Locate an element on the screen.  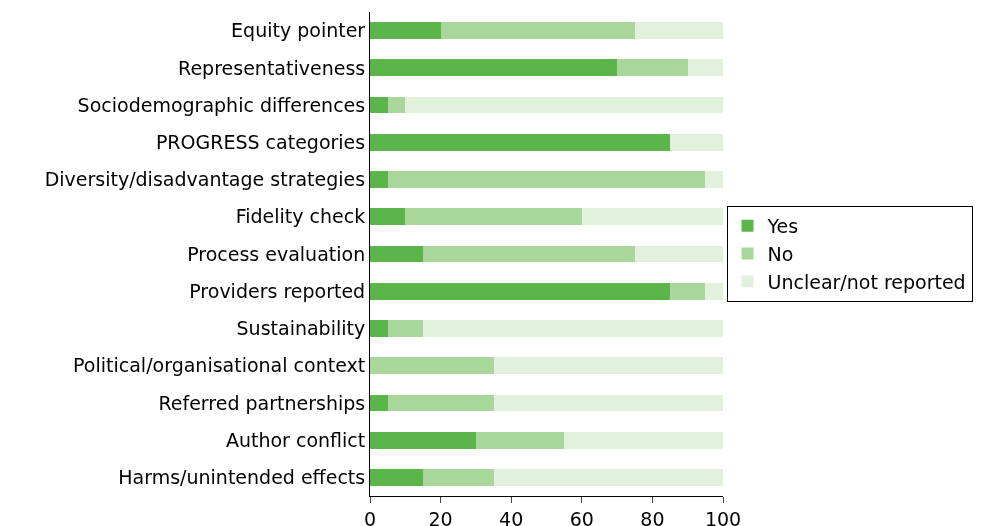
y-tick-label: Representativeness is located at coordinates (272, 67).